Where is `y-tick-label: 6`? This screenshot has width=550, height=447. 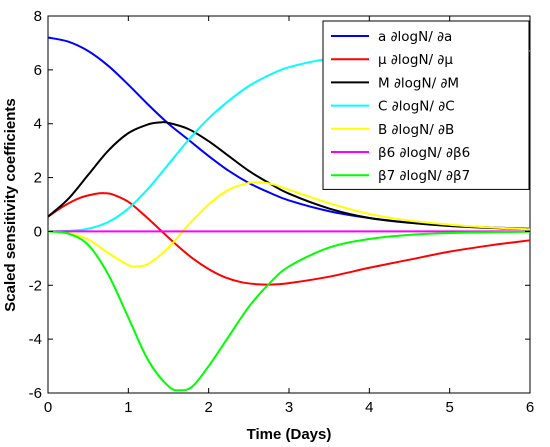 y-tick-label: 6 is located at coordinates (38, 70).